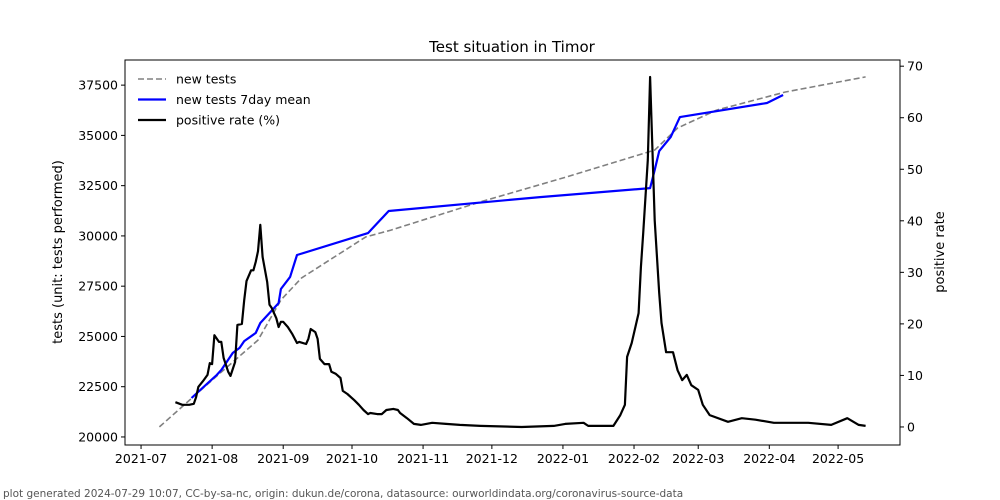 This screenshot has height=500, width=1000. I want to click on x-tick-label: 2022-01, so click(563, 458).